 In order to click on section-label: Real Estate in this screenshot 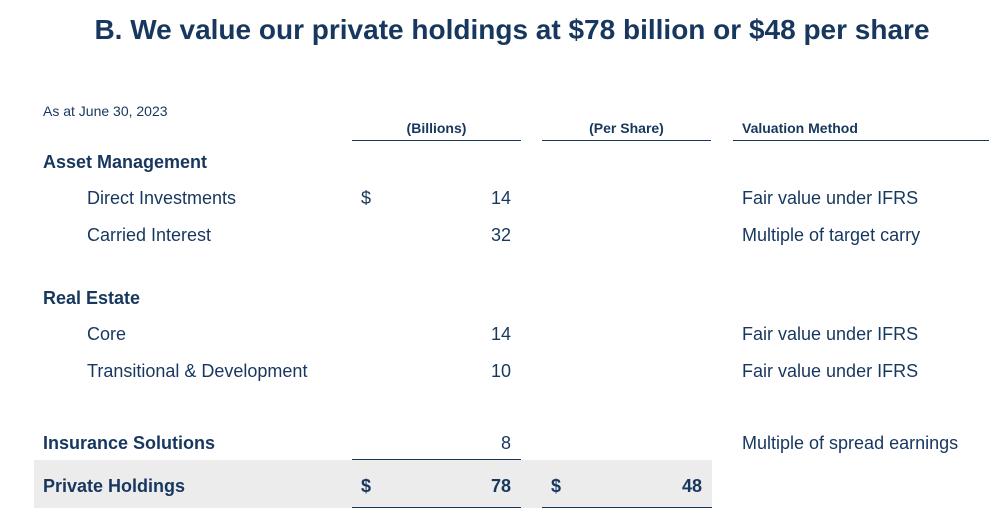, I will do `click(92, 298)`.